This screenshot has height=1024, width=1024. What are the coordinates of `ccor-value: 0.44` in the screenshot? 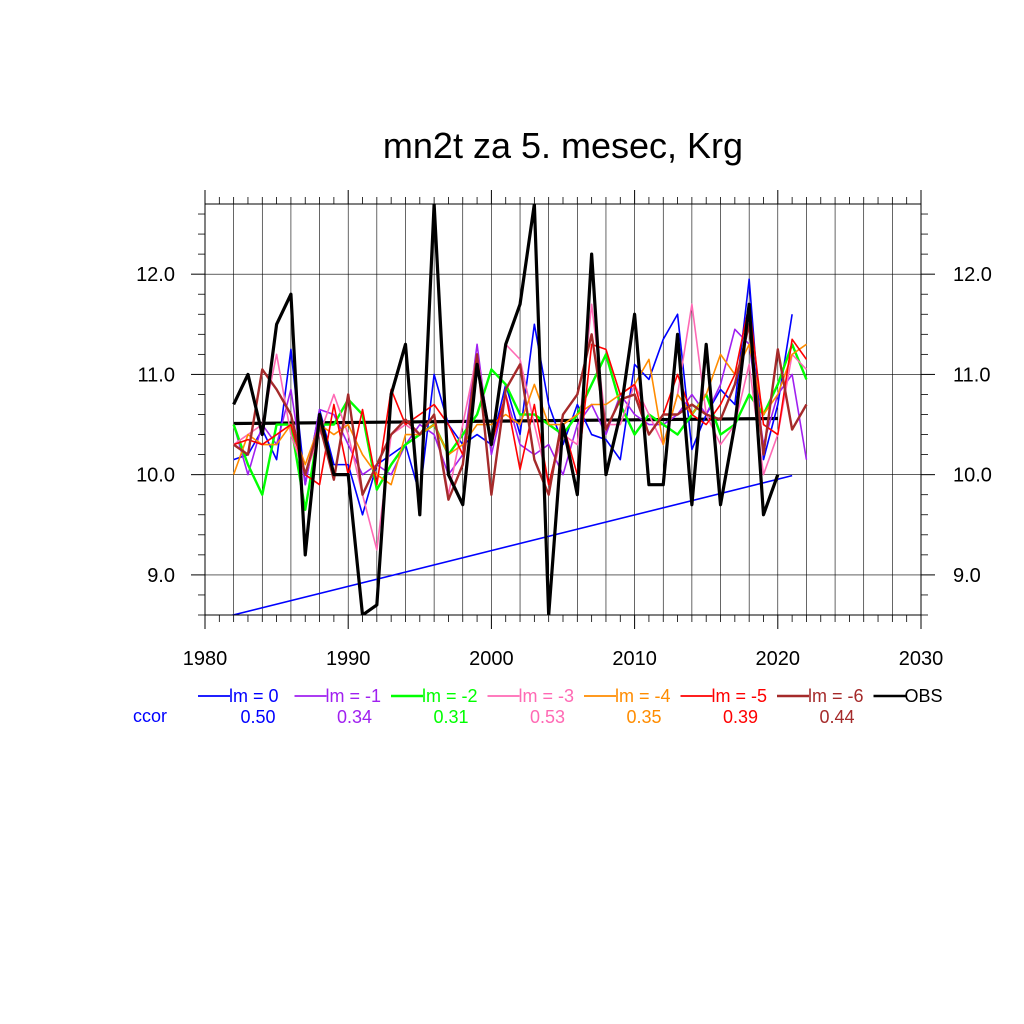 It's located at (836, 717).